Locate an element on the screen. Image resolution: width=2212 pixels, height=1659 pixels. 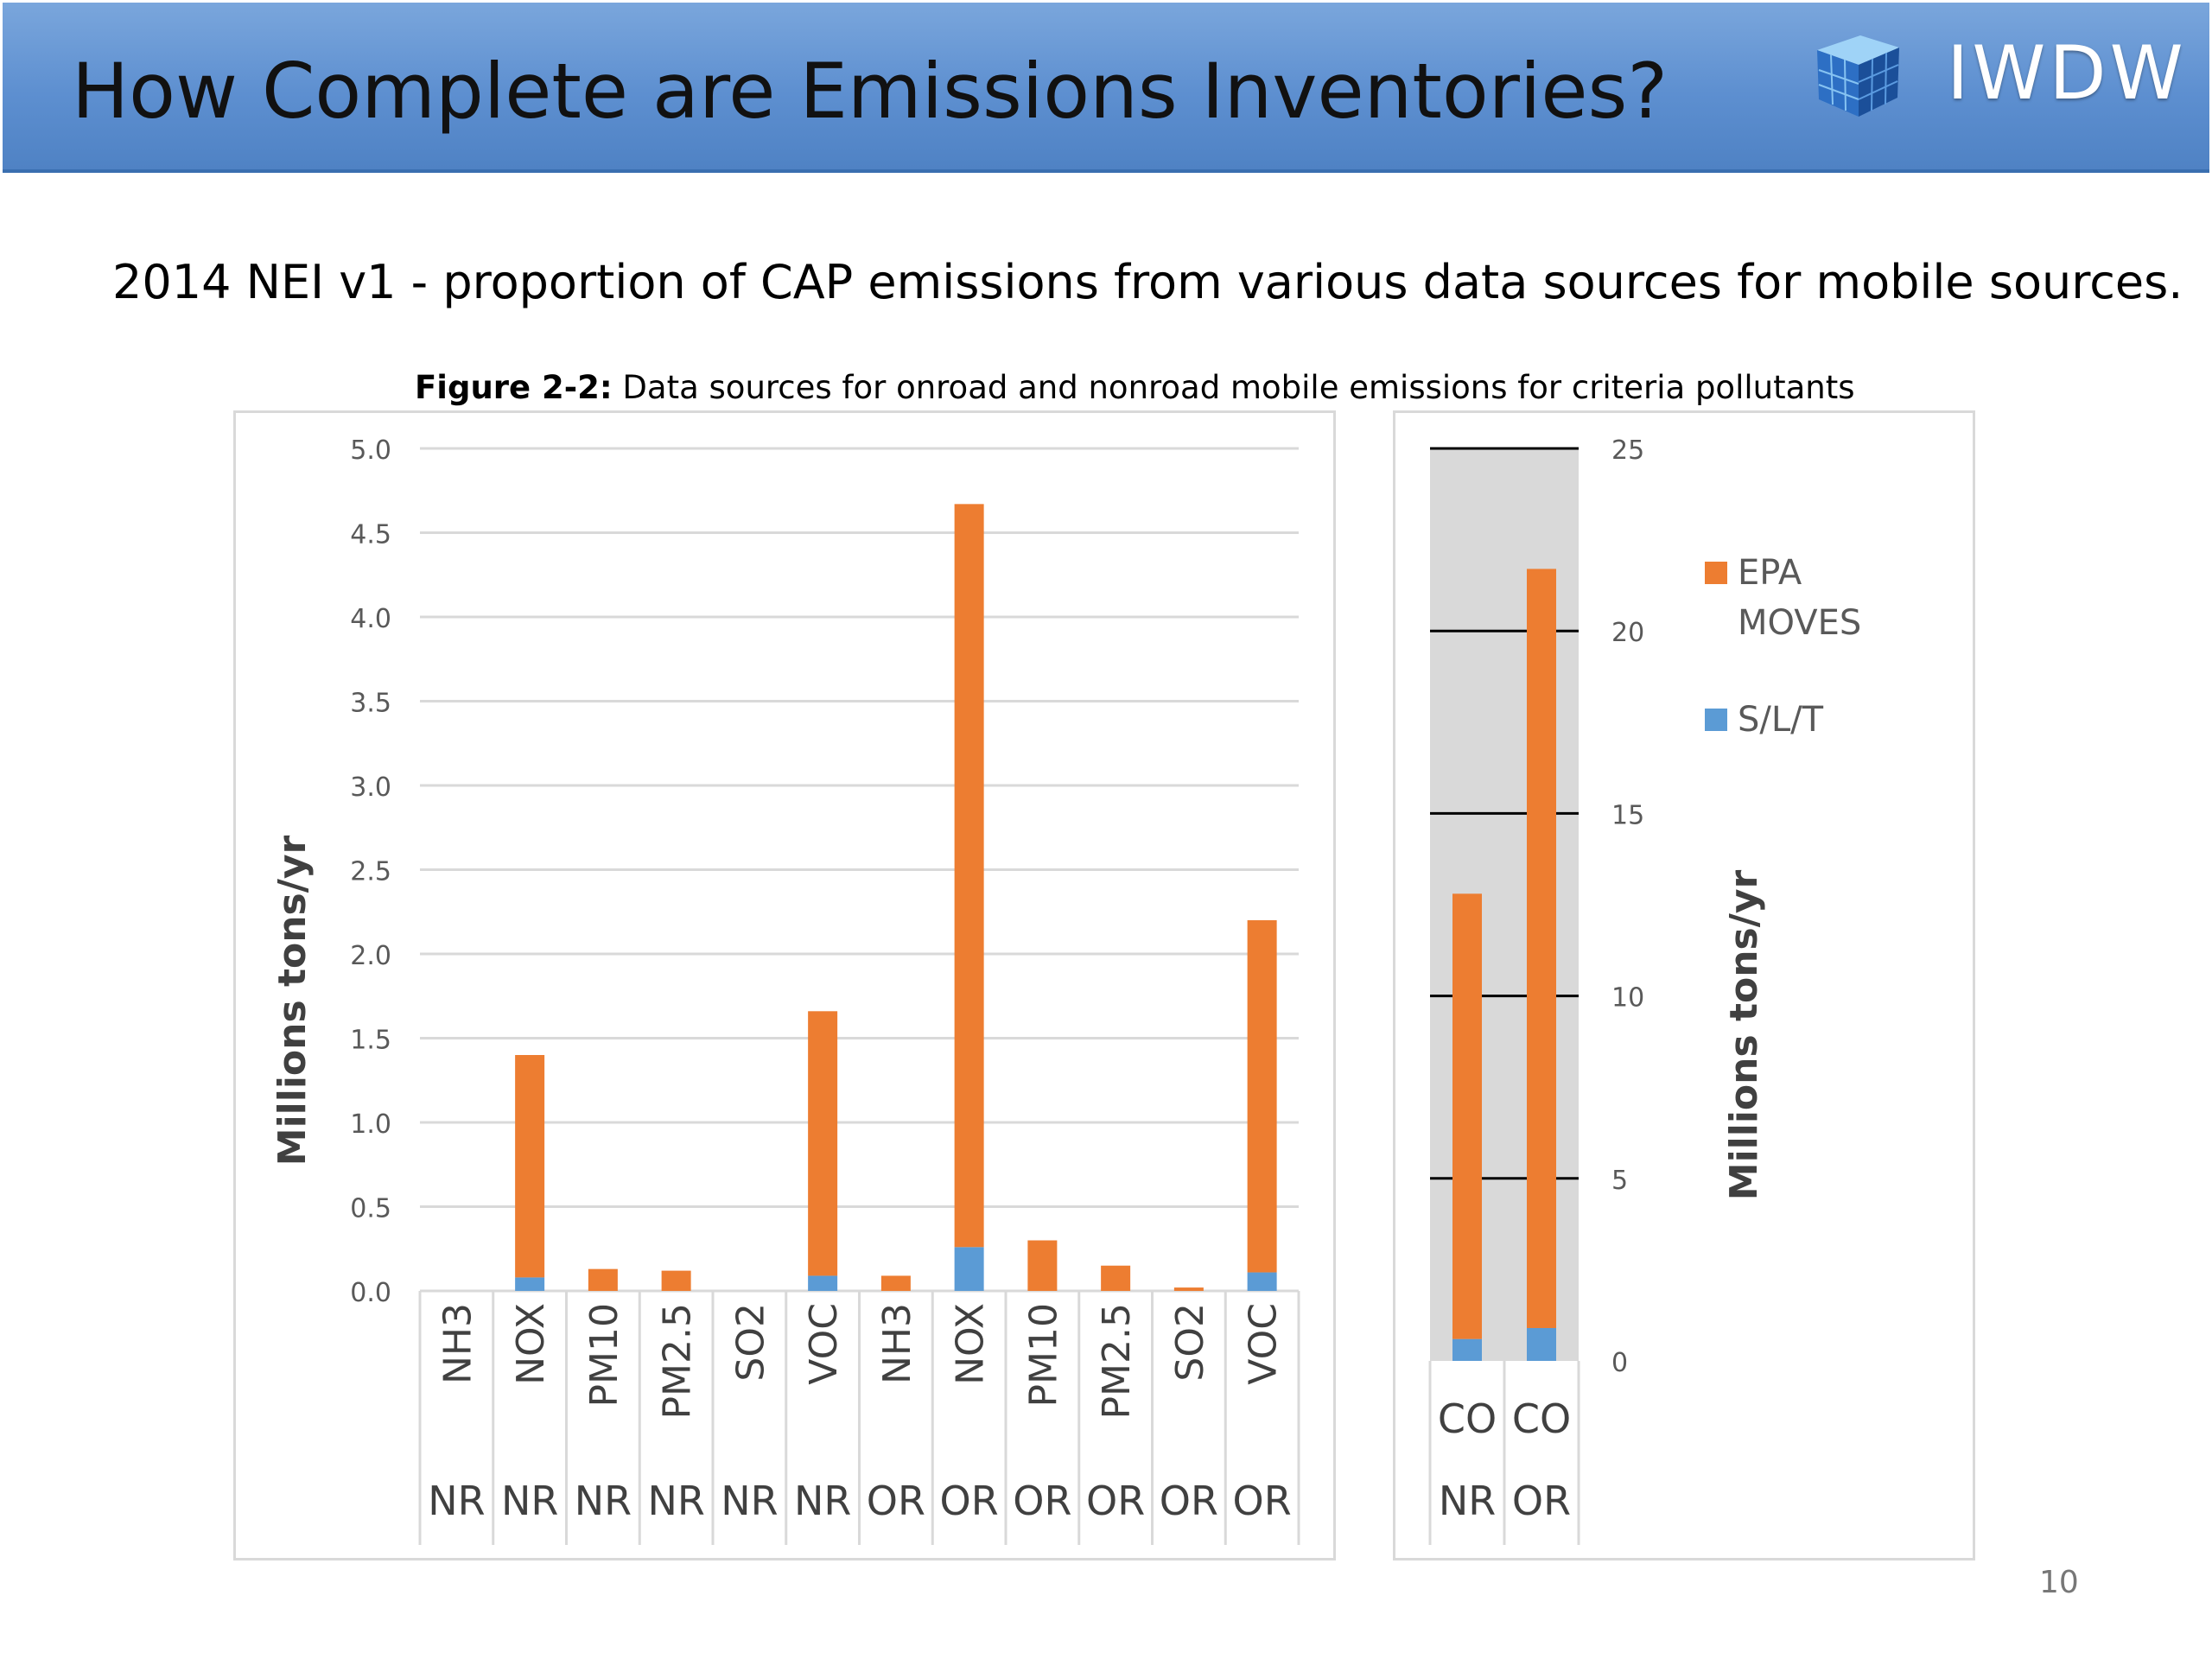
slide-title: How Complete are Emissions Inventories? is located at coordinates (870, 91).